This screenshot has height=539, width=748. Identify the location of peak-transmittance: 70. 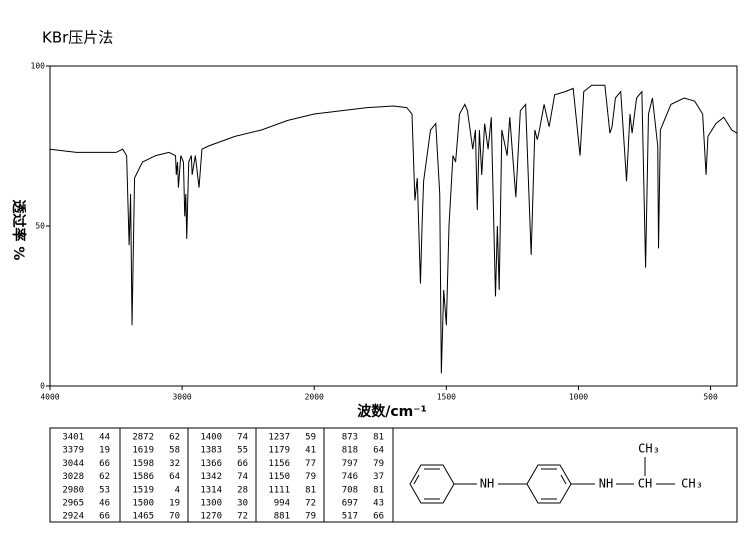
(174, 517).